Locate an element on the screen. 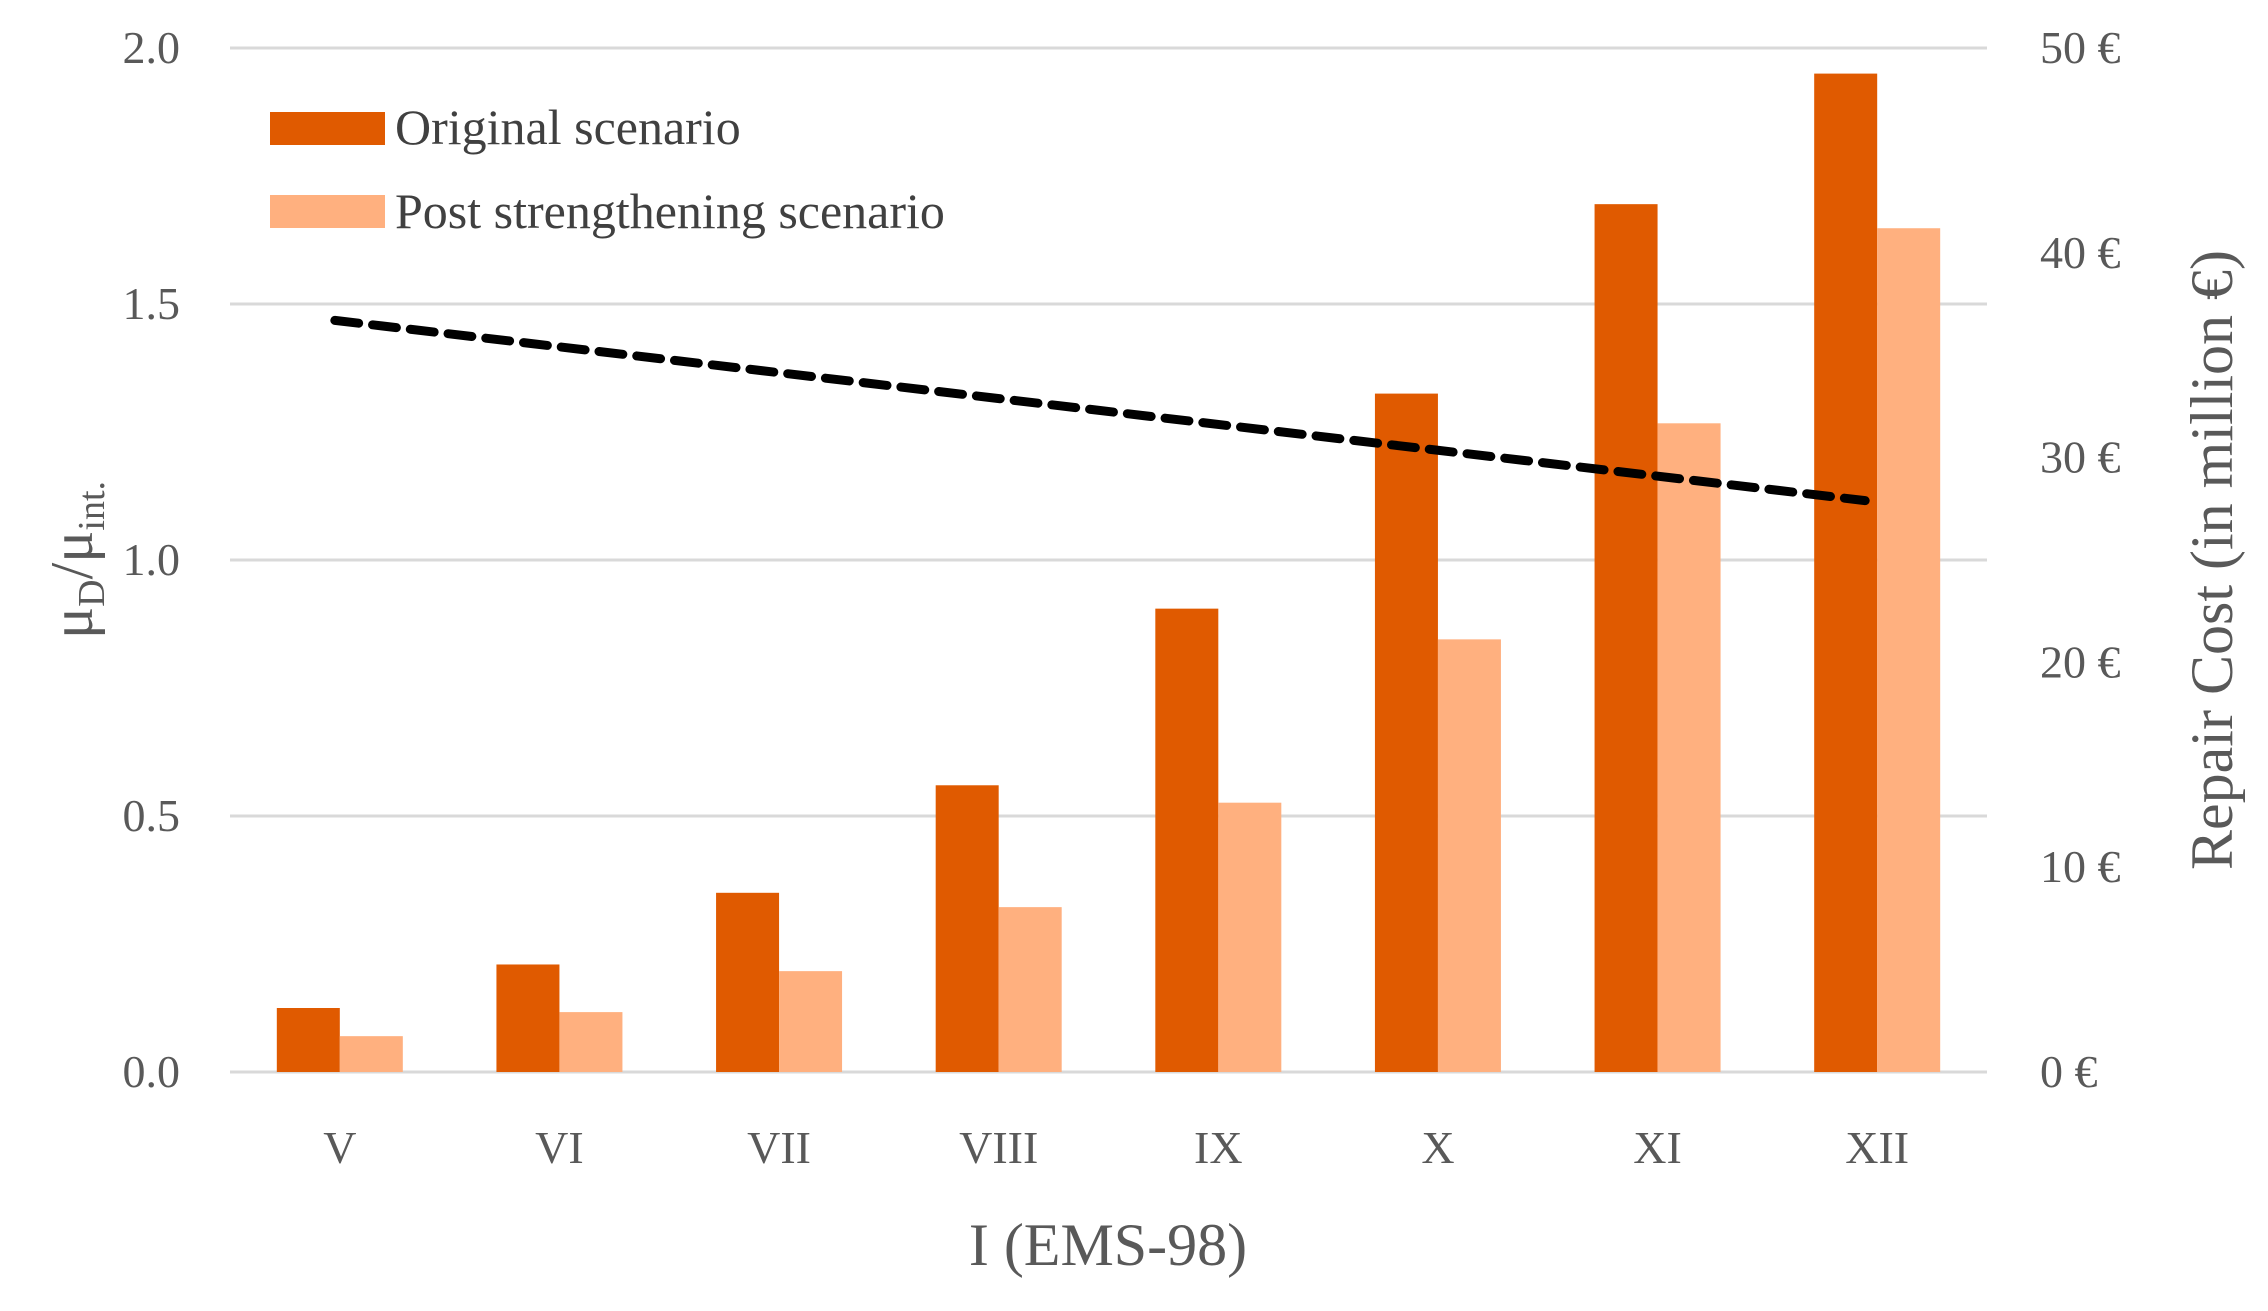 The image size is (2268, 1311). x-tick-label: X is located at coordinates (1437, 1147).